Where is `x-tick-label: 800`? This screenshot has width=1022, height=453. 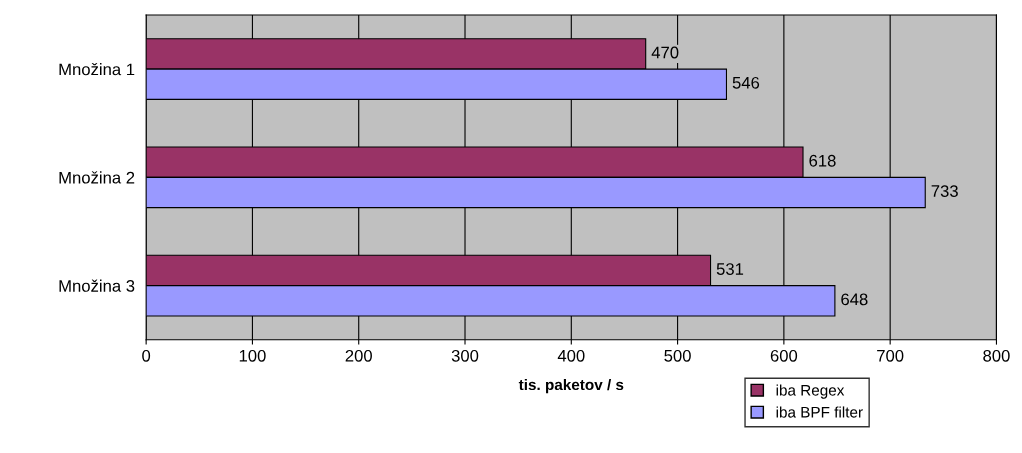 x-tick-label: 800 is located at coordinates (996, 355).